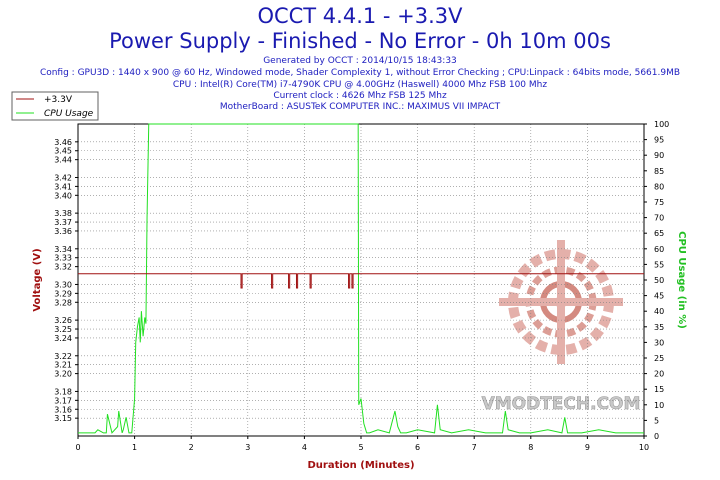 This screenshot has height=480, width=720. Describe the element at coordinates (659, 280) in the screenshot. I see `y2-tick-label: 50` at that location.